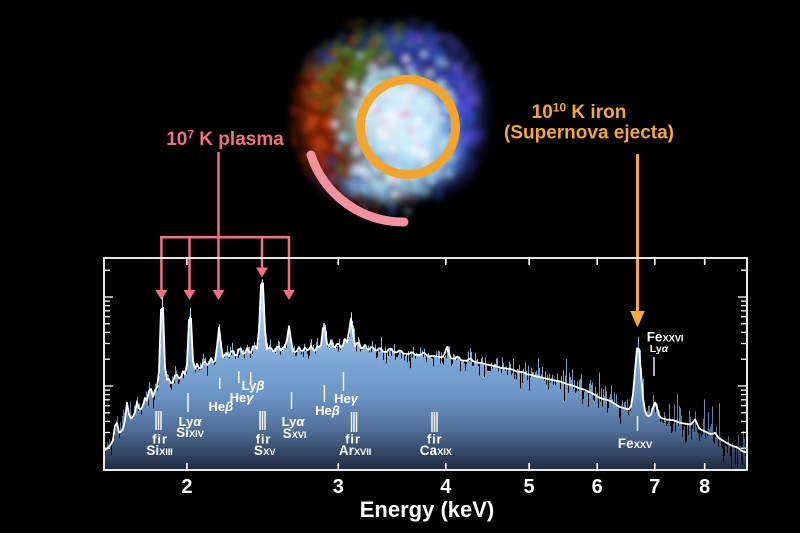  Describe the element at coordinates (446, 487) in the screenshot. I see `svg-text: 4` at that location.